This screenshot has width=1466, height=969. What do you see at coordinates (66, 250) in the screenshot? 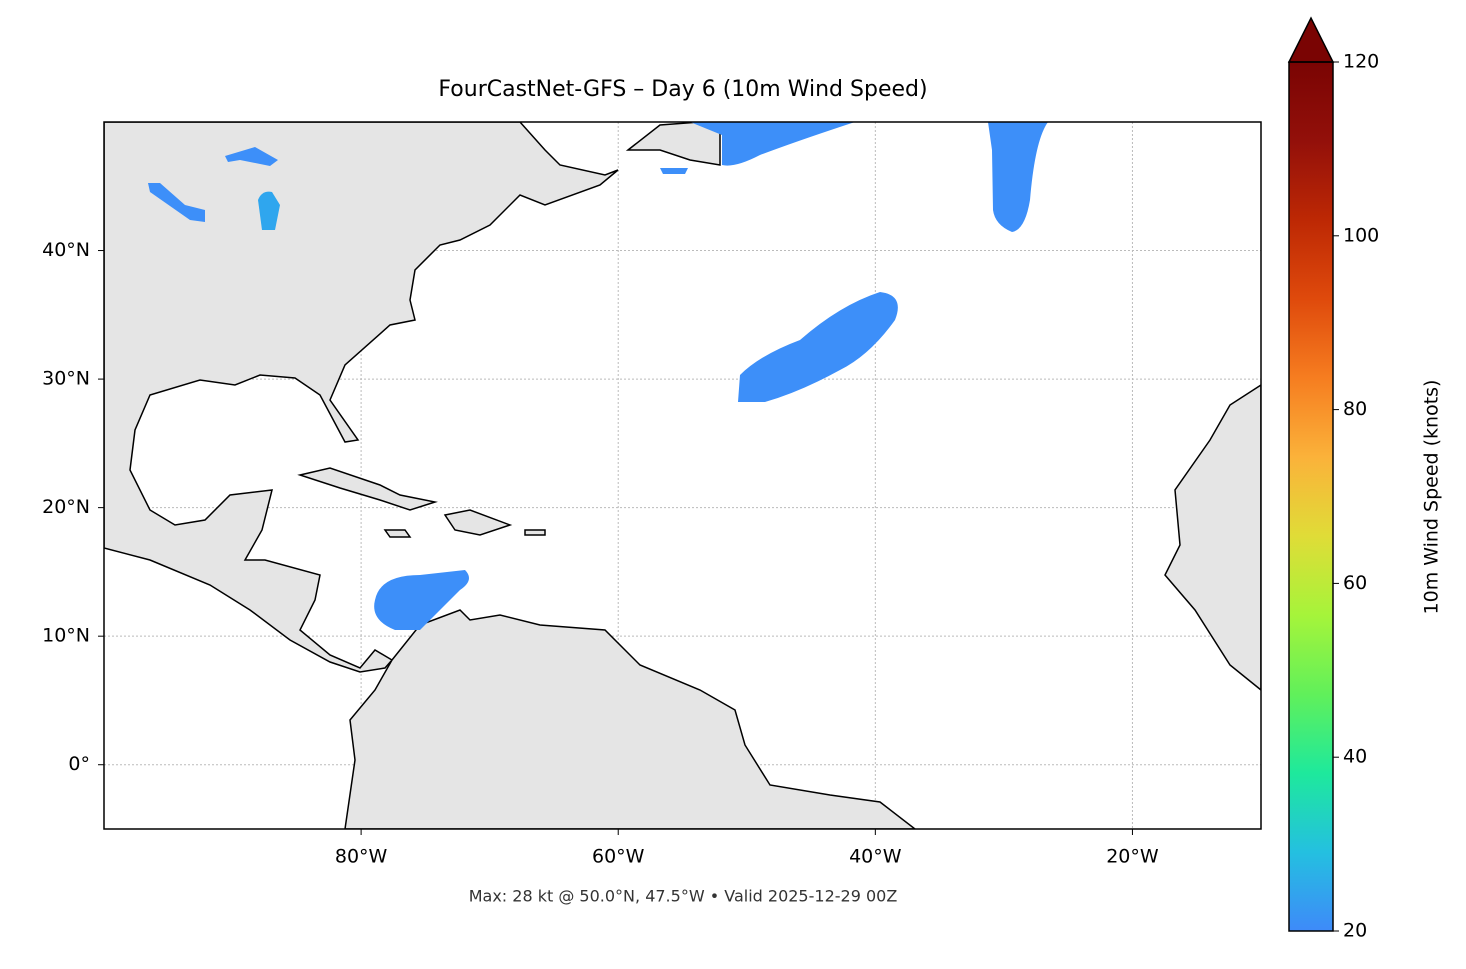
I see `y-tick-label: 40°N` at bounding box center [66, 250].